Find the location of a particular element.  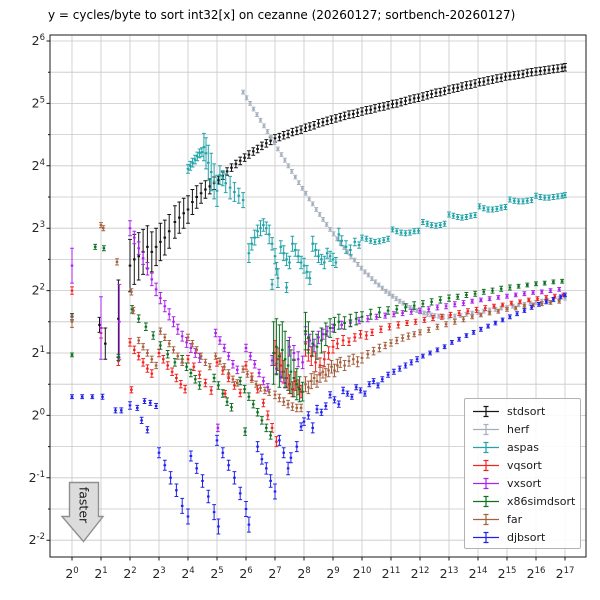

y-tick-label-2e2: 22 is located at coordinates (38, 290).